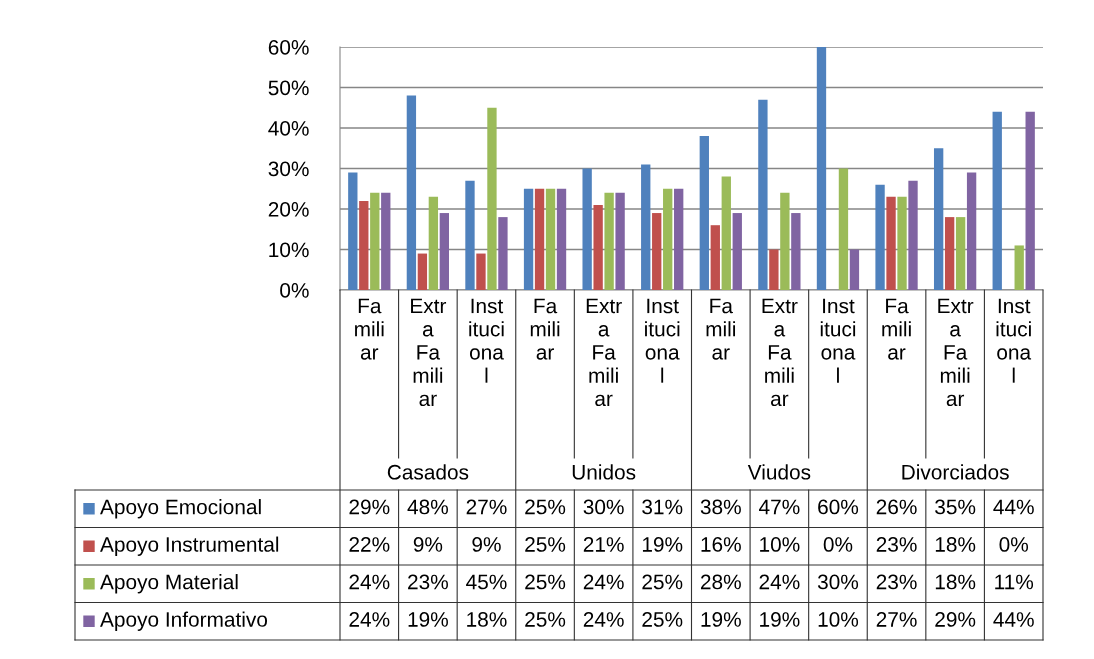 The image size is (1094, 659). I want to click on text: Unidos, so click(604, 472).